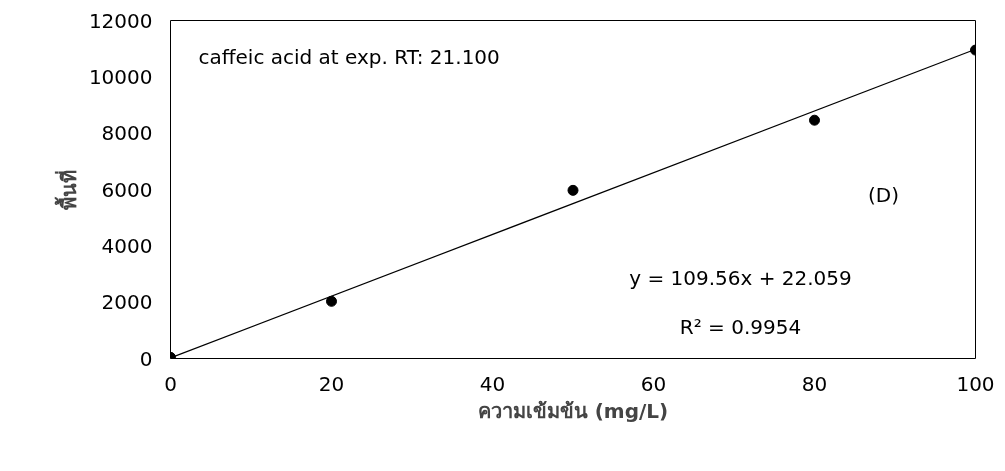  I want to click on y-tick-label: 4000, so click(127, 245).